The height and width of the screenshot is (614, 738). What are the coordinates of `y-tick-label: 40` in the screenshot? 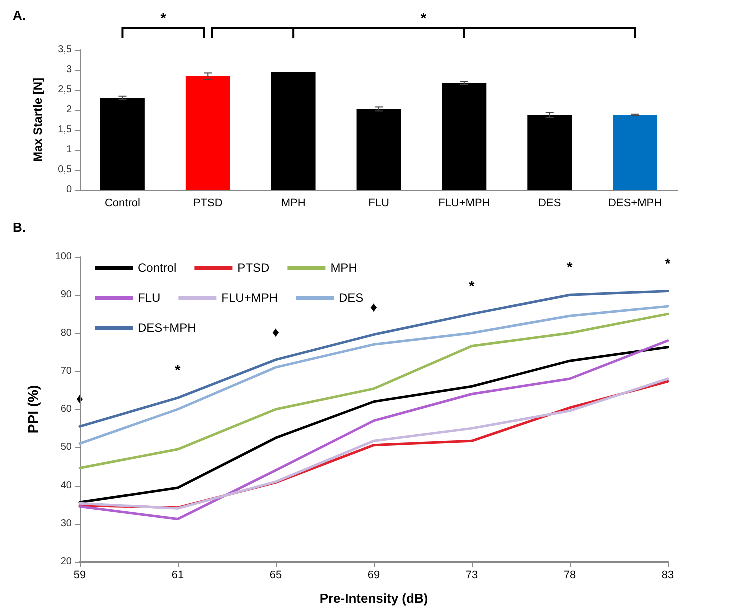 It's located at (66, 486).